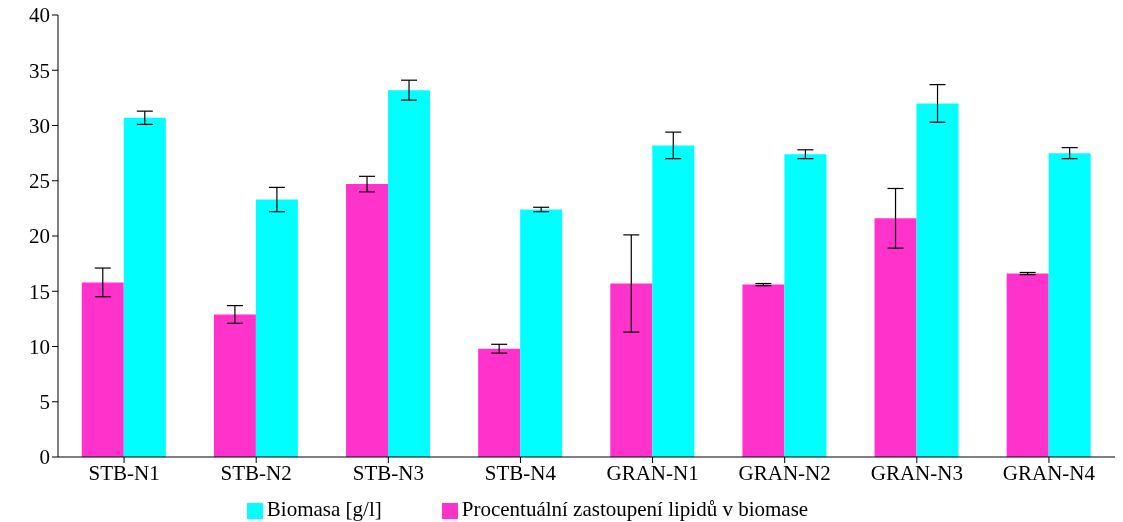 The width and height of the screenshot is (1123, 522). Describe the element at coordinates (44, 402) in the screenshot. I see `y-tick-label: 5` at that location.